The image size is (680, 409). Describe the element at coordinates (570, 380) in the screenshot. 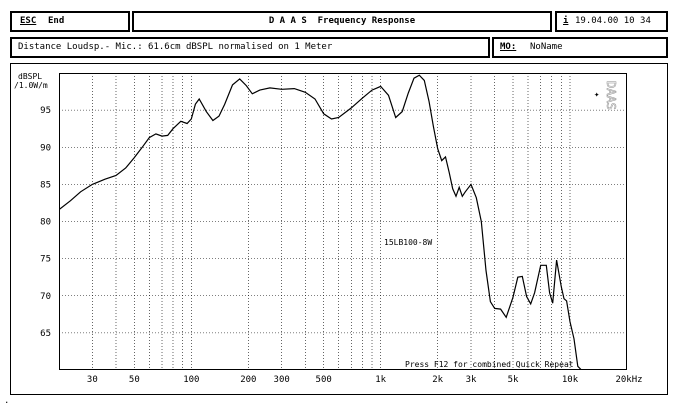

I see `x-tick-label: 10k` at that location.